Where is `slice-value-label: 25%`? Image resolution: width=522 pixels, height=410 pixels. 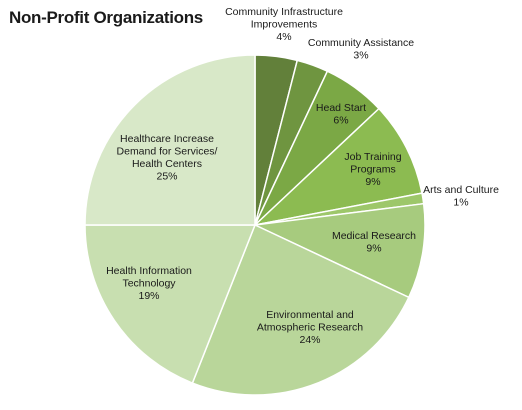
slice-value-label: 25% is located at coordinates (166, 177).